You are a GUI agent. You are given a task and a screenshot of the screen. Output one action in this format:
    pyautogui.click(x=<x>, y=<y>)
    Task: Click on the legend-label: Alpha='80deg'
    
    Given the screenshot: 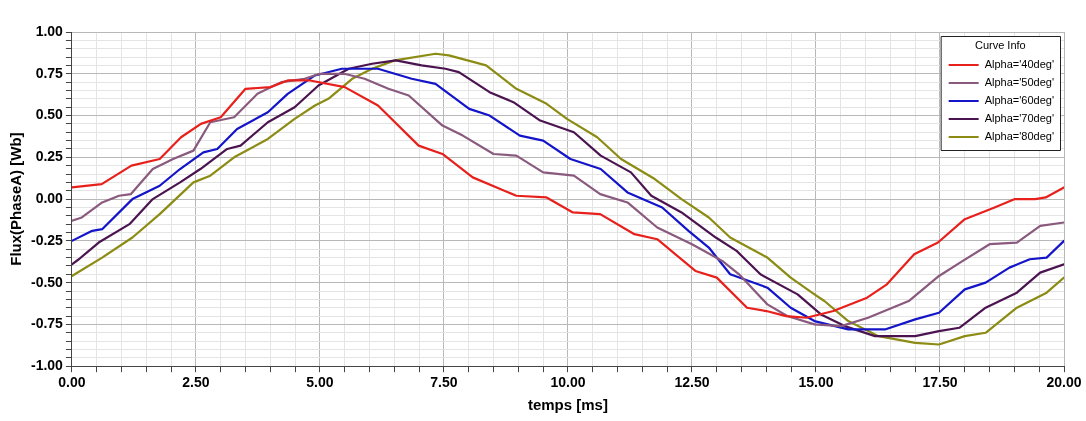 What is the action you would take?
    pyautogui.click(x=1019, y=136)
    